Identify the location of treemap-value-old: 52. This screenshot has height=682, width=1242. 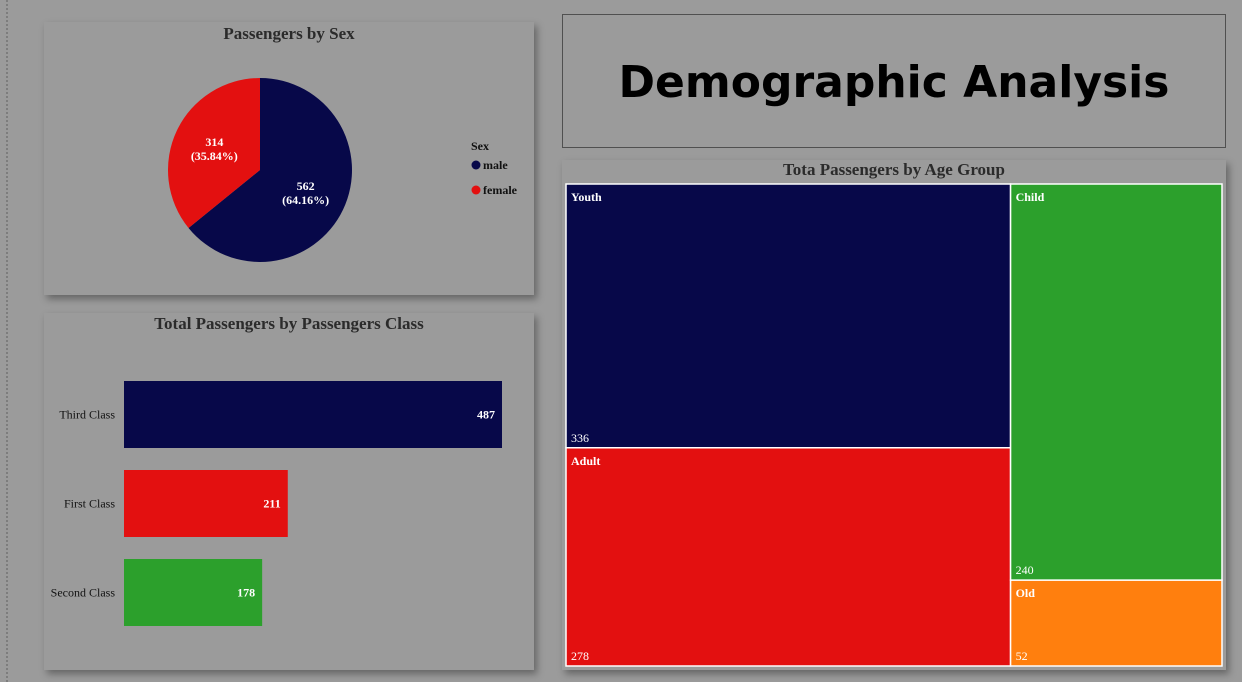
(1022, 656).